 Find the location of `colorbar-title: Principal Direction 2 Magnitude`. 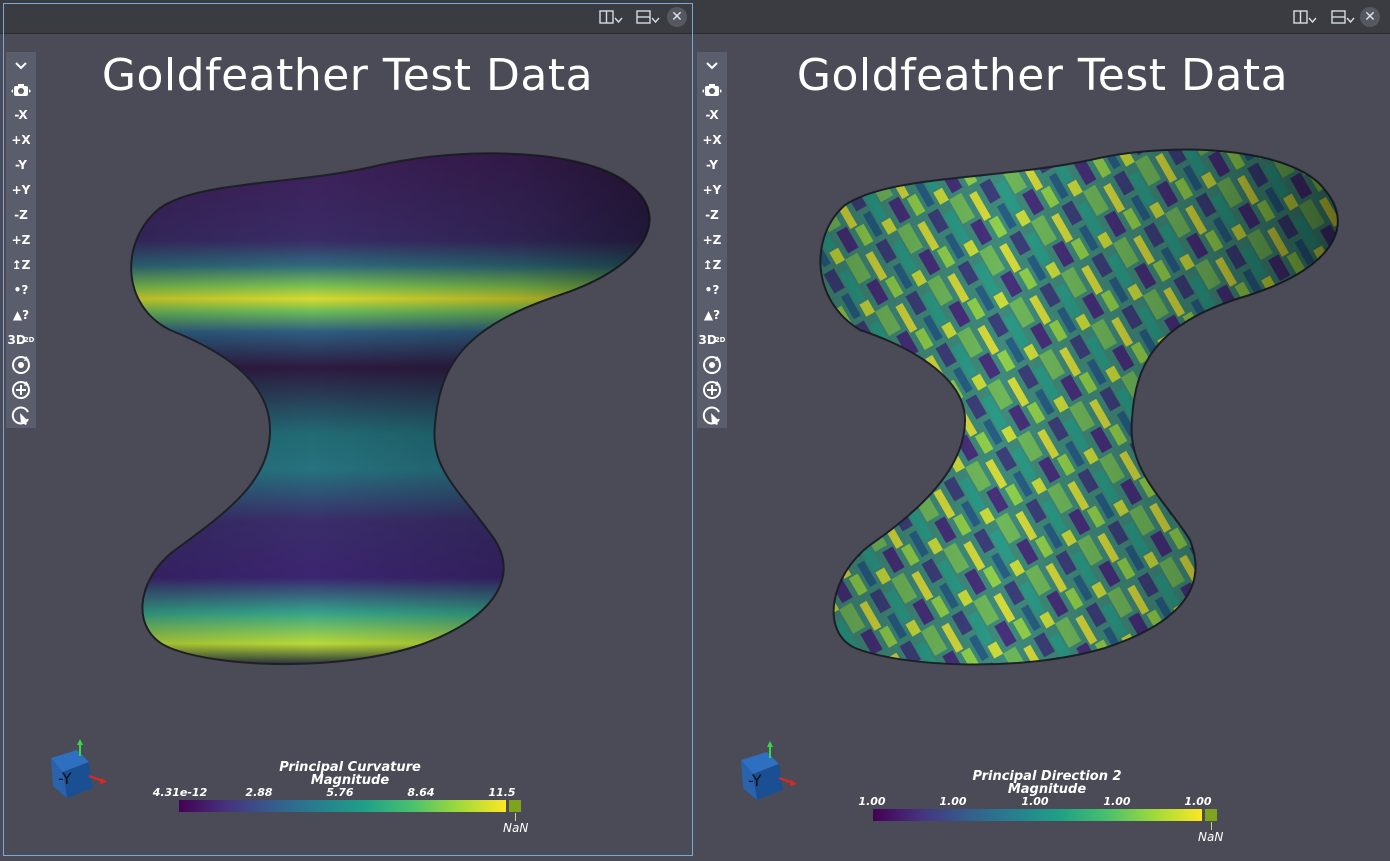

colorbar-title: Principal Direction 2 Magnitude is located at coordinates (1047, 783).